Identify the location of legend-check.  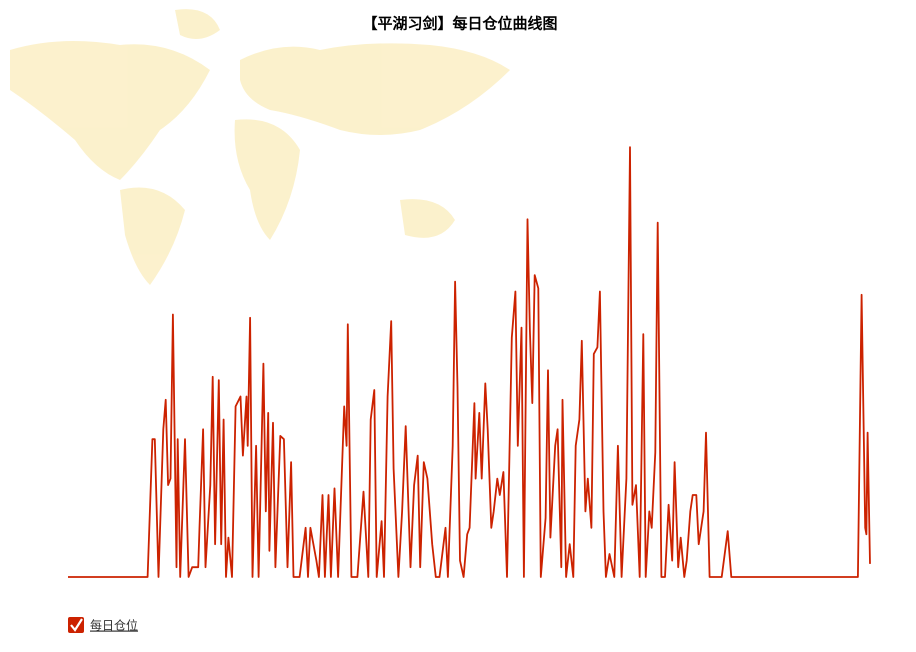
(76, 625).